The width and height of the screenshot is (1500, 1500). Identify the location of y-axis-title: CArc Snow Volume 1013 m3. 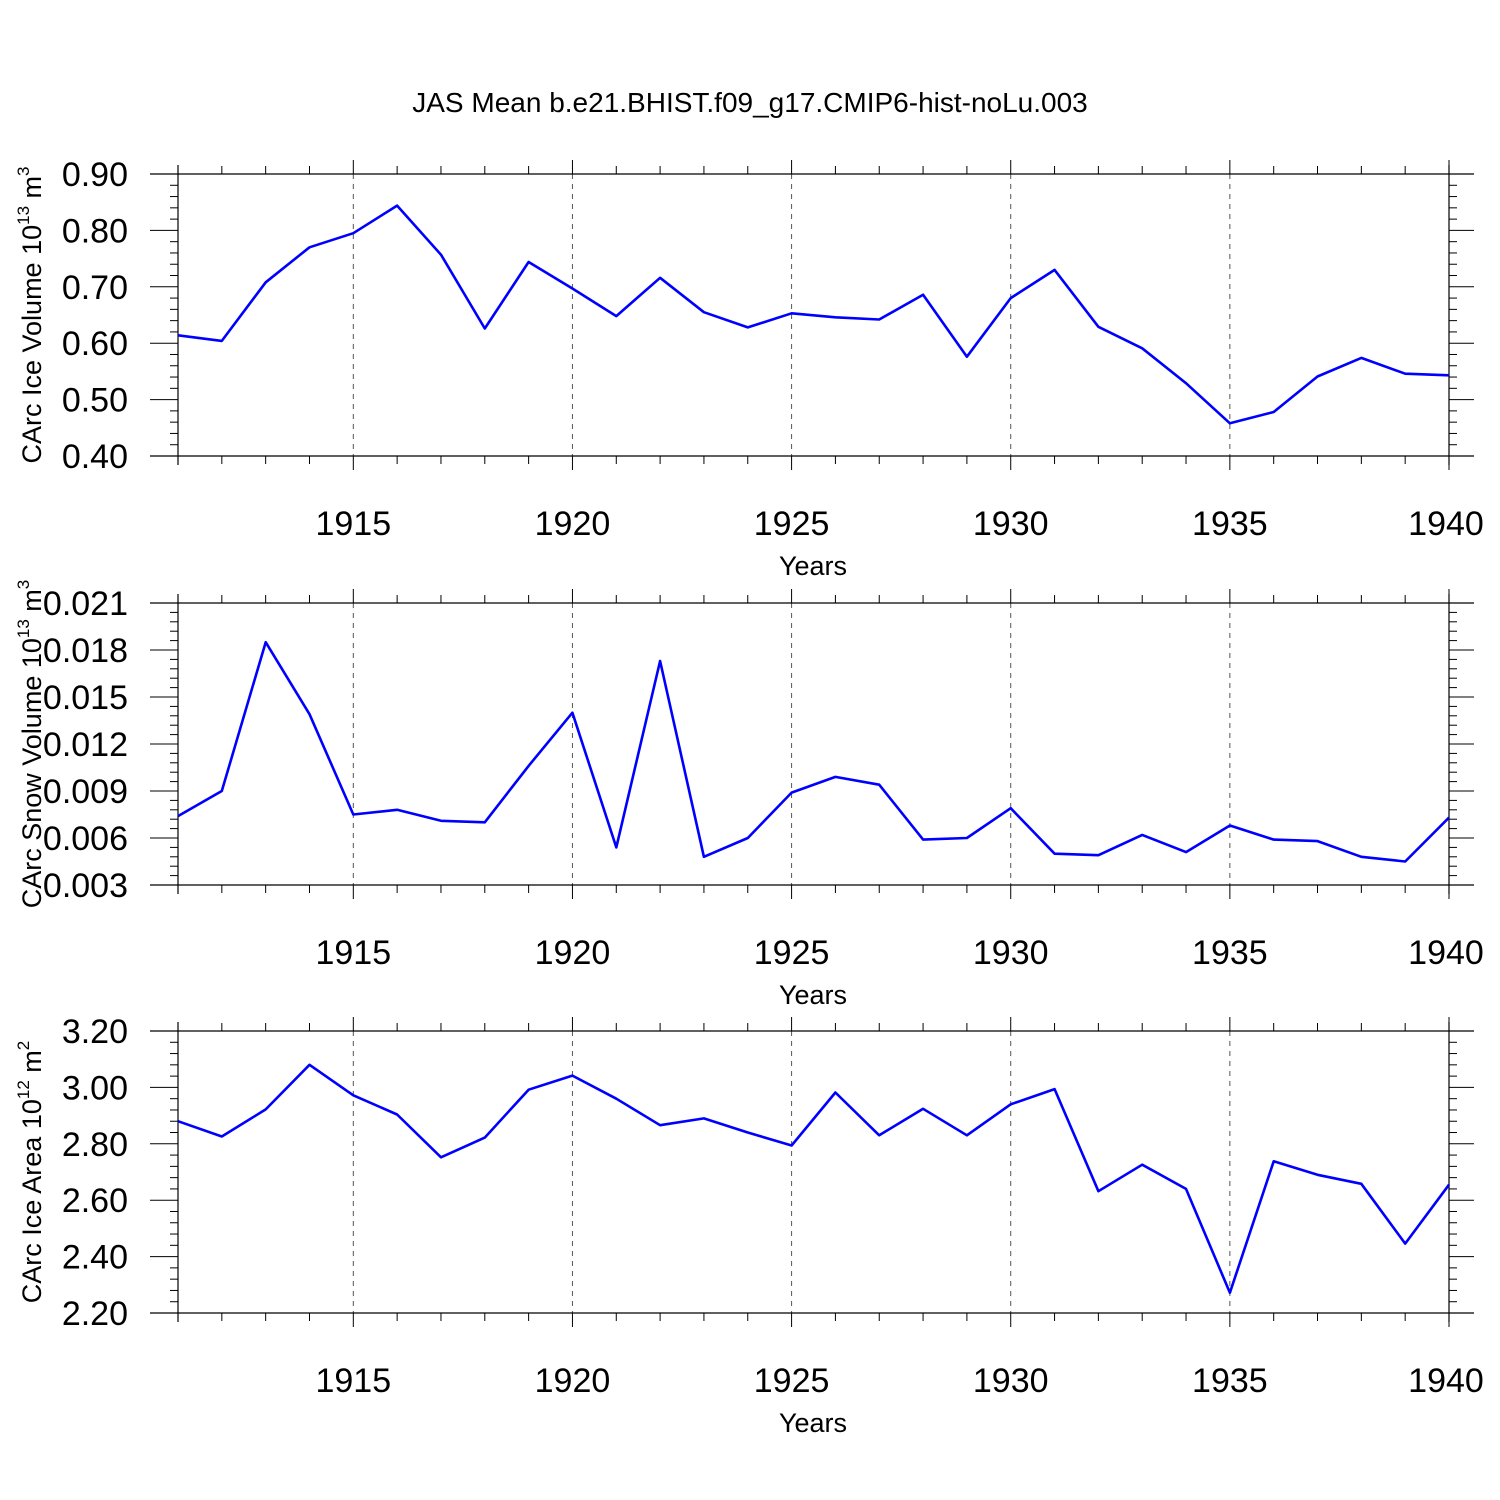
(30, 744).